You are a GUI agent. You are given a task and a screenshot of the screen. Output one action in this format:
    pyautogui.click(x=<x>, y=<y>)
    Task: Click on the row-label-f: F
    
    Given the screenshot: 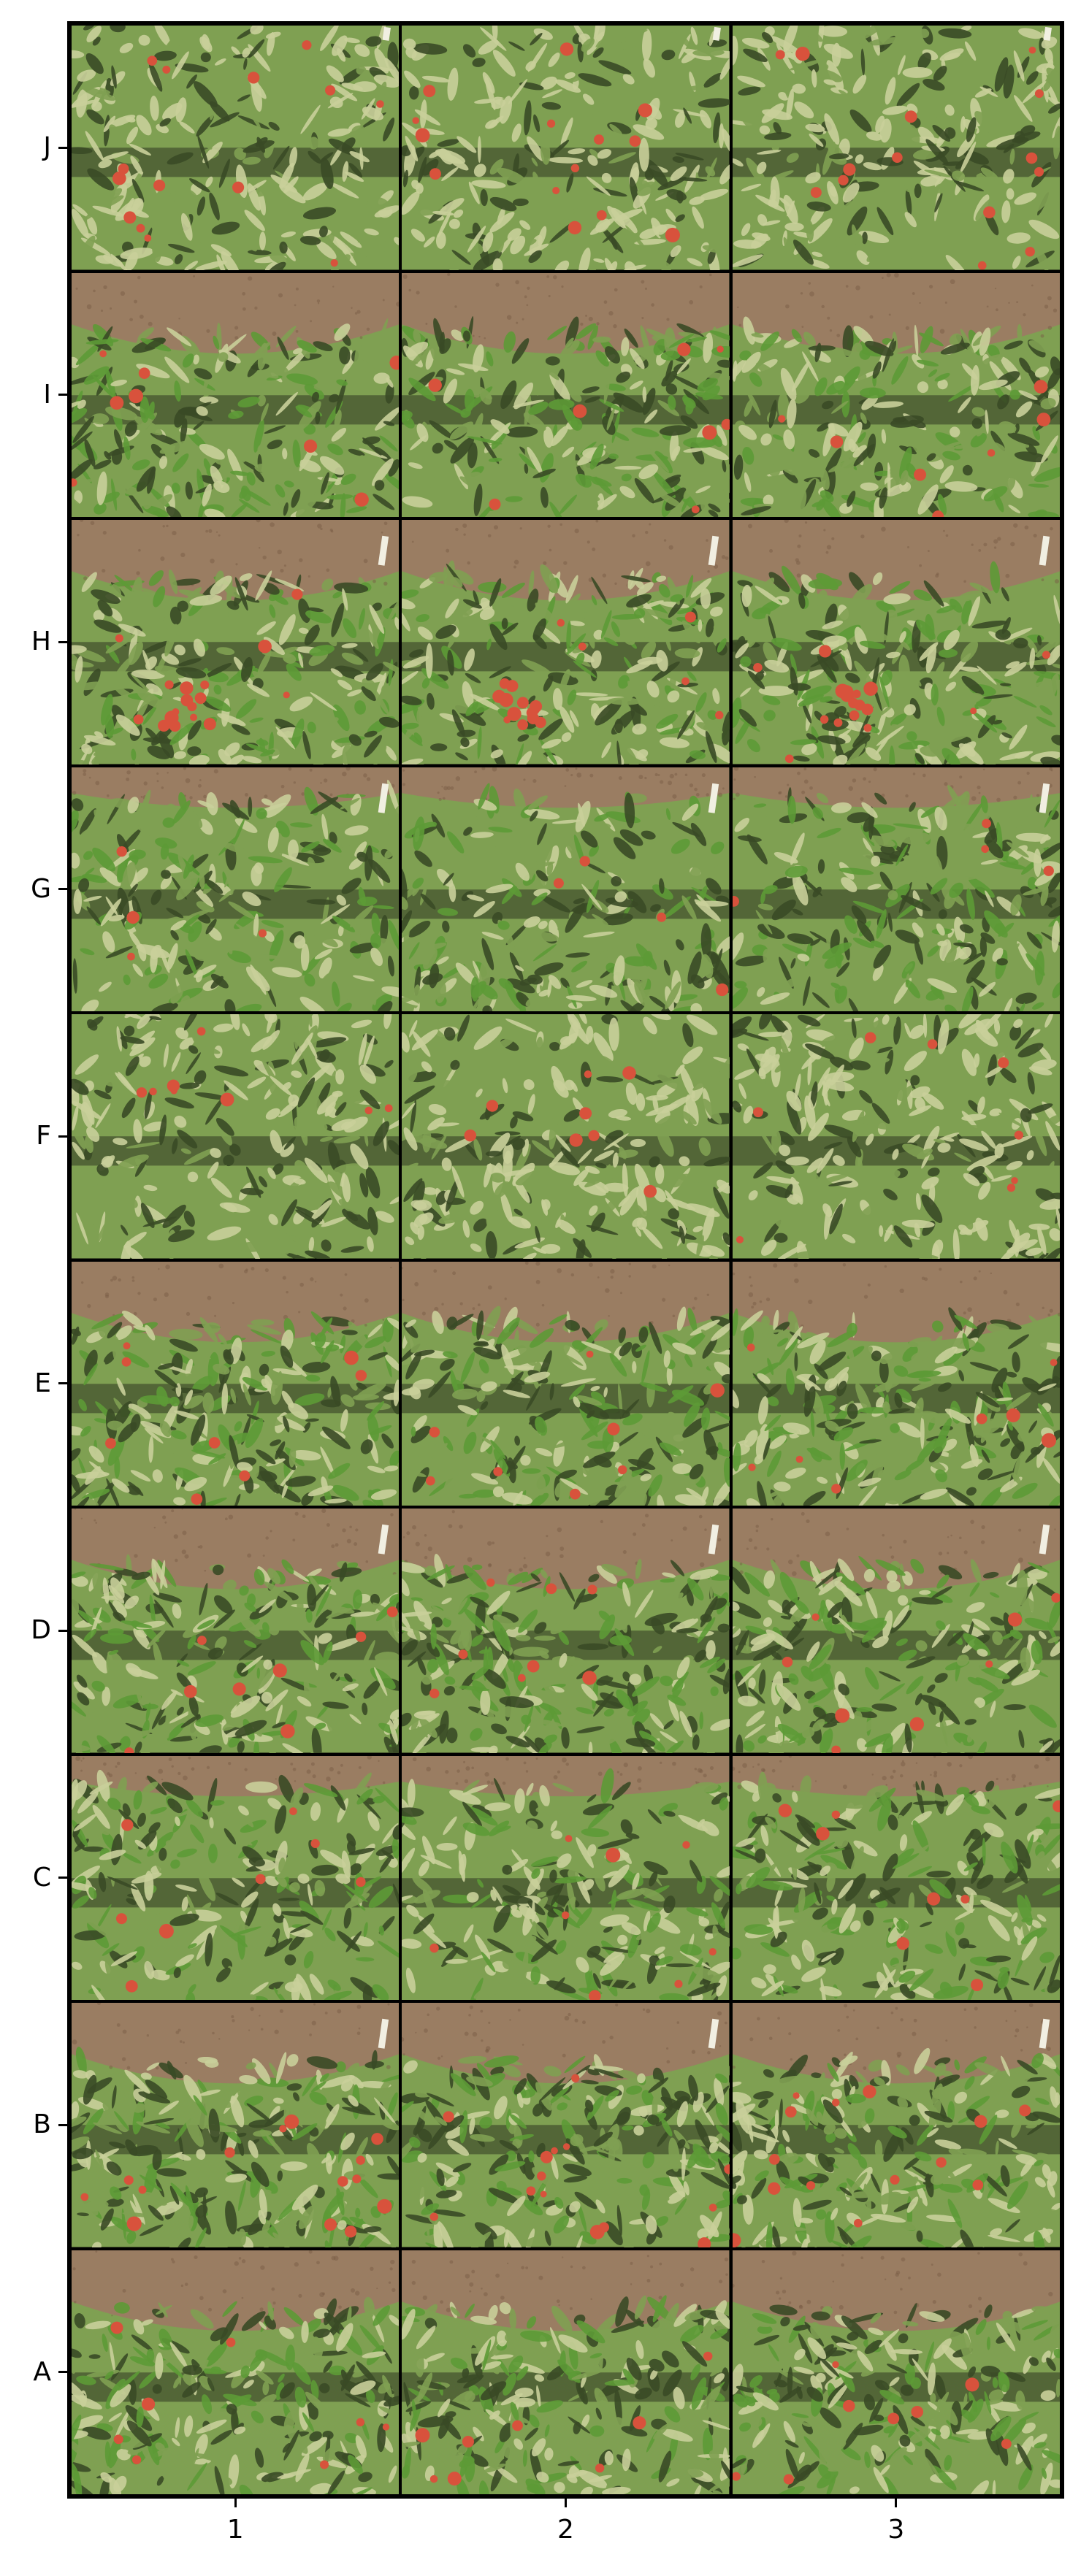 What is the action you would take?
    pyautogui.click(x=43, y=1136)
    